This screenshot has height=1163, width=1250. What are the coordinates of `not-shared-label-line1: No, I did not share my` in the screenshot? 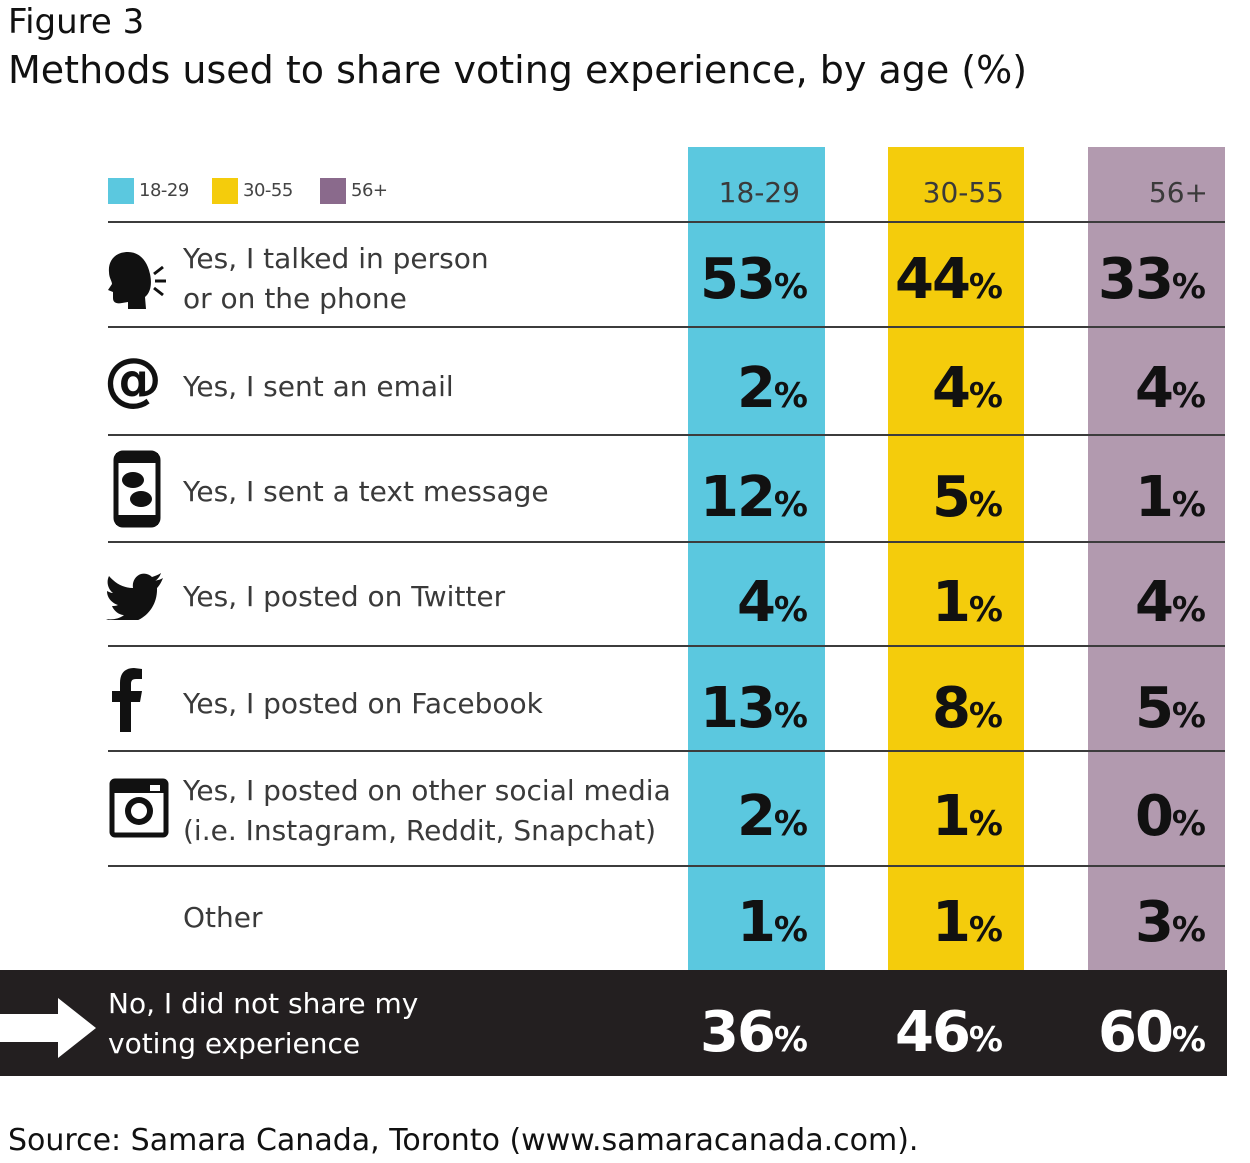 It's located at (263, 1003).